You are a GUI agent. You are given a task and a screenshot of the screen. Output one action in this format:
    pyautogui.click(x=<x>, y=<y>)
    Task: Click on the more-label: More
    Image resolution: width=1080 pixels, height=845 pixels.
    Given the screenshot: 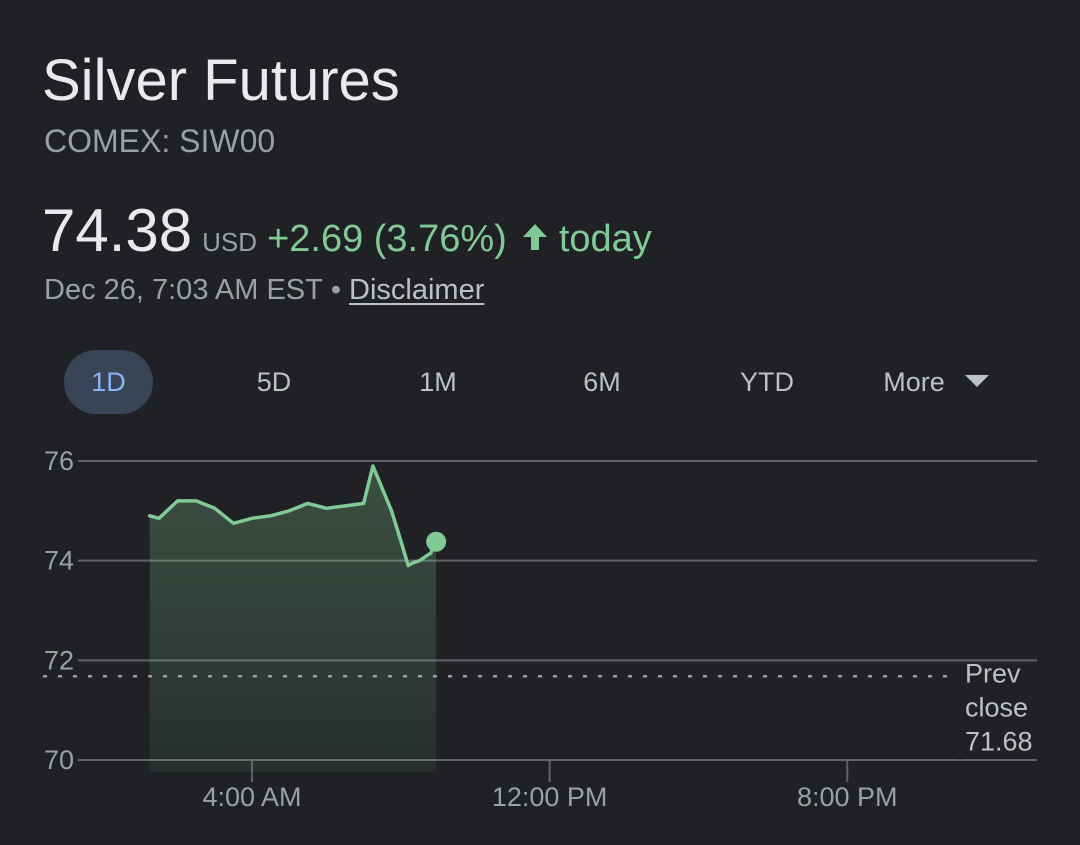 What is the action you would take?
    pyautogui.click(x=914, y=382)
    